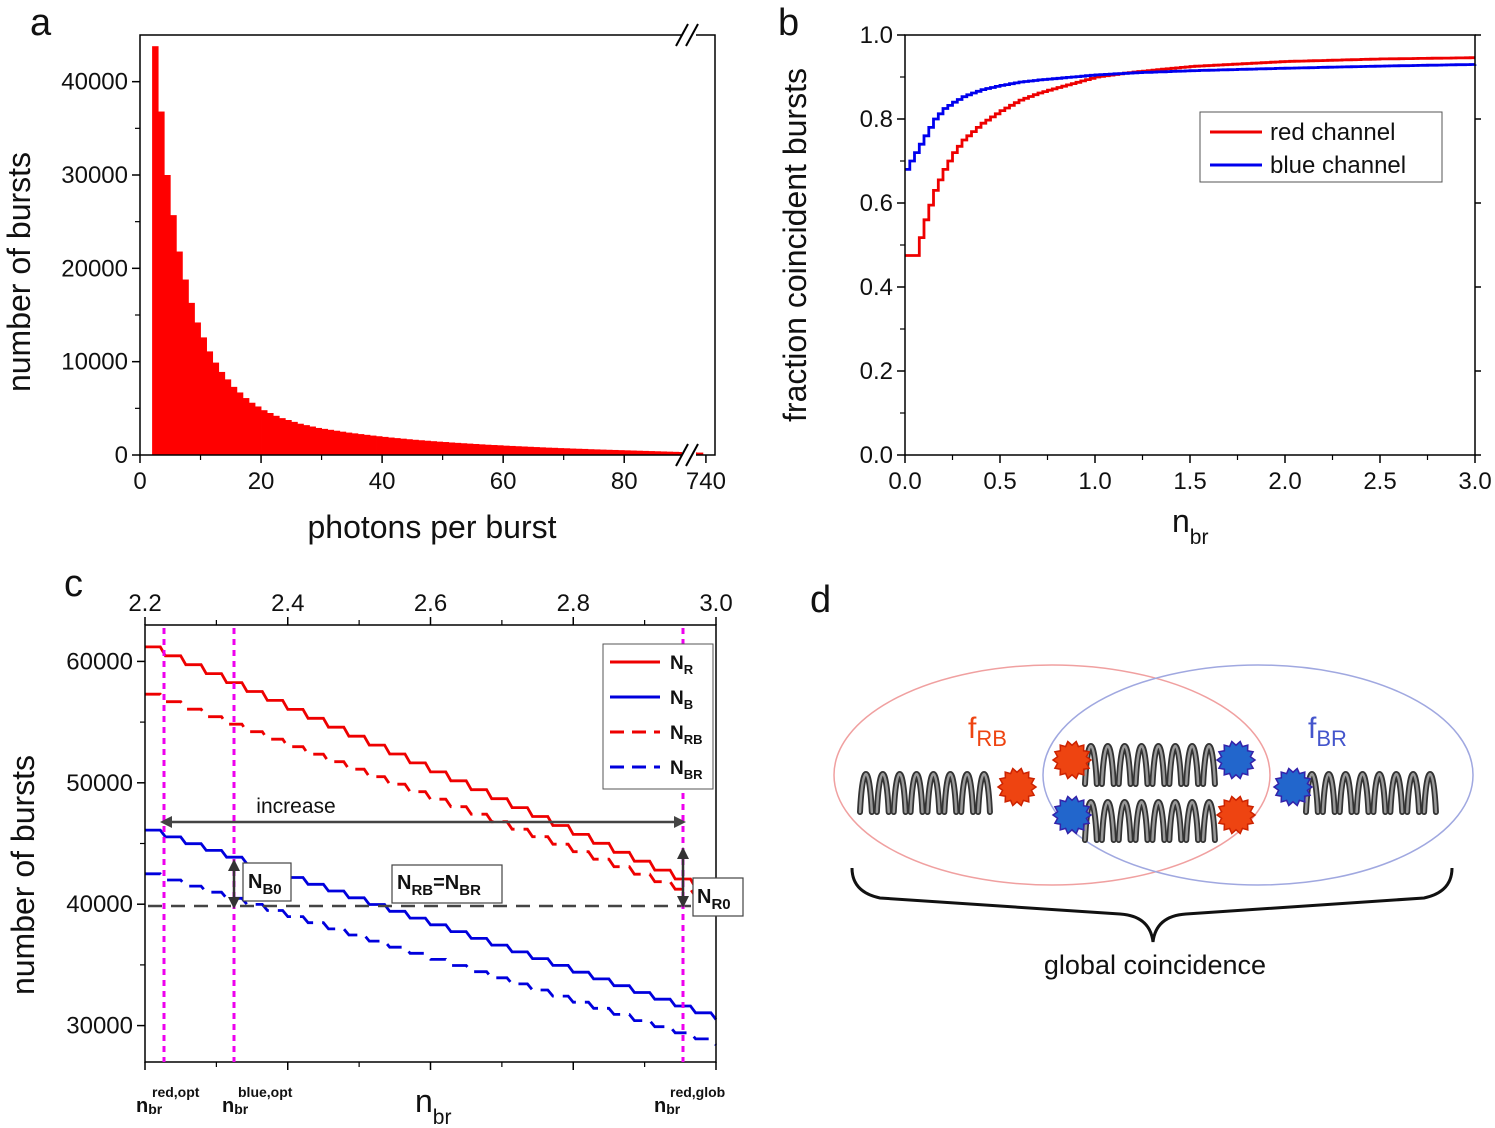 This screenshot has height=1128, width=1495. What do you see at coordinates (925, 793) in the screenshot?
I see `helix-left` at bounding box center [925, 793].